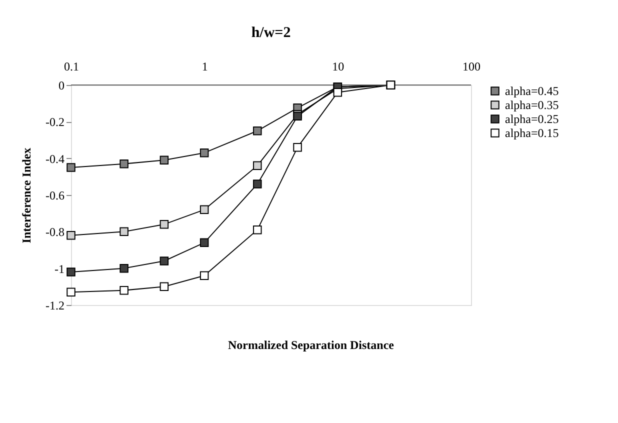 The width and height of the screenshot is (618, 423). Describe the element at coordinates (71, 67) in the screenshot. I see `x-tick-label: 0.1` at that location.